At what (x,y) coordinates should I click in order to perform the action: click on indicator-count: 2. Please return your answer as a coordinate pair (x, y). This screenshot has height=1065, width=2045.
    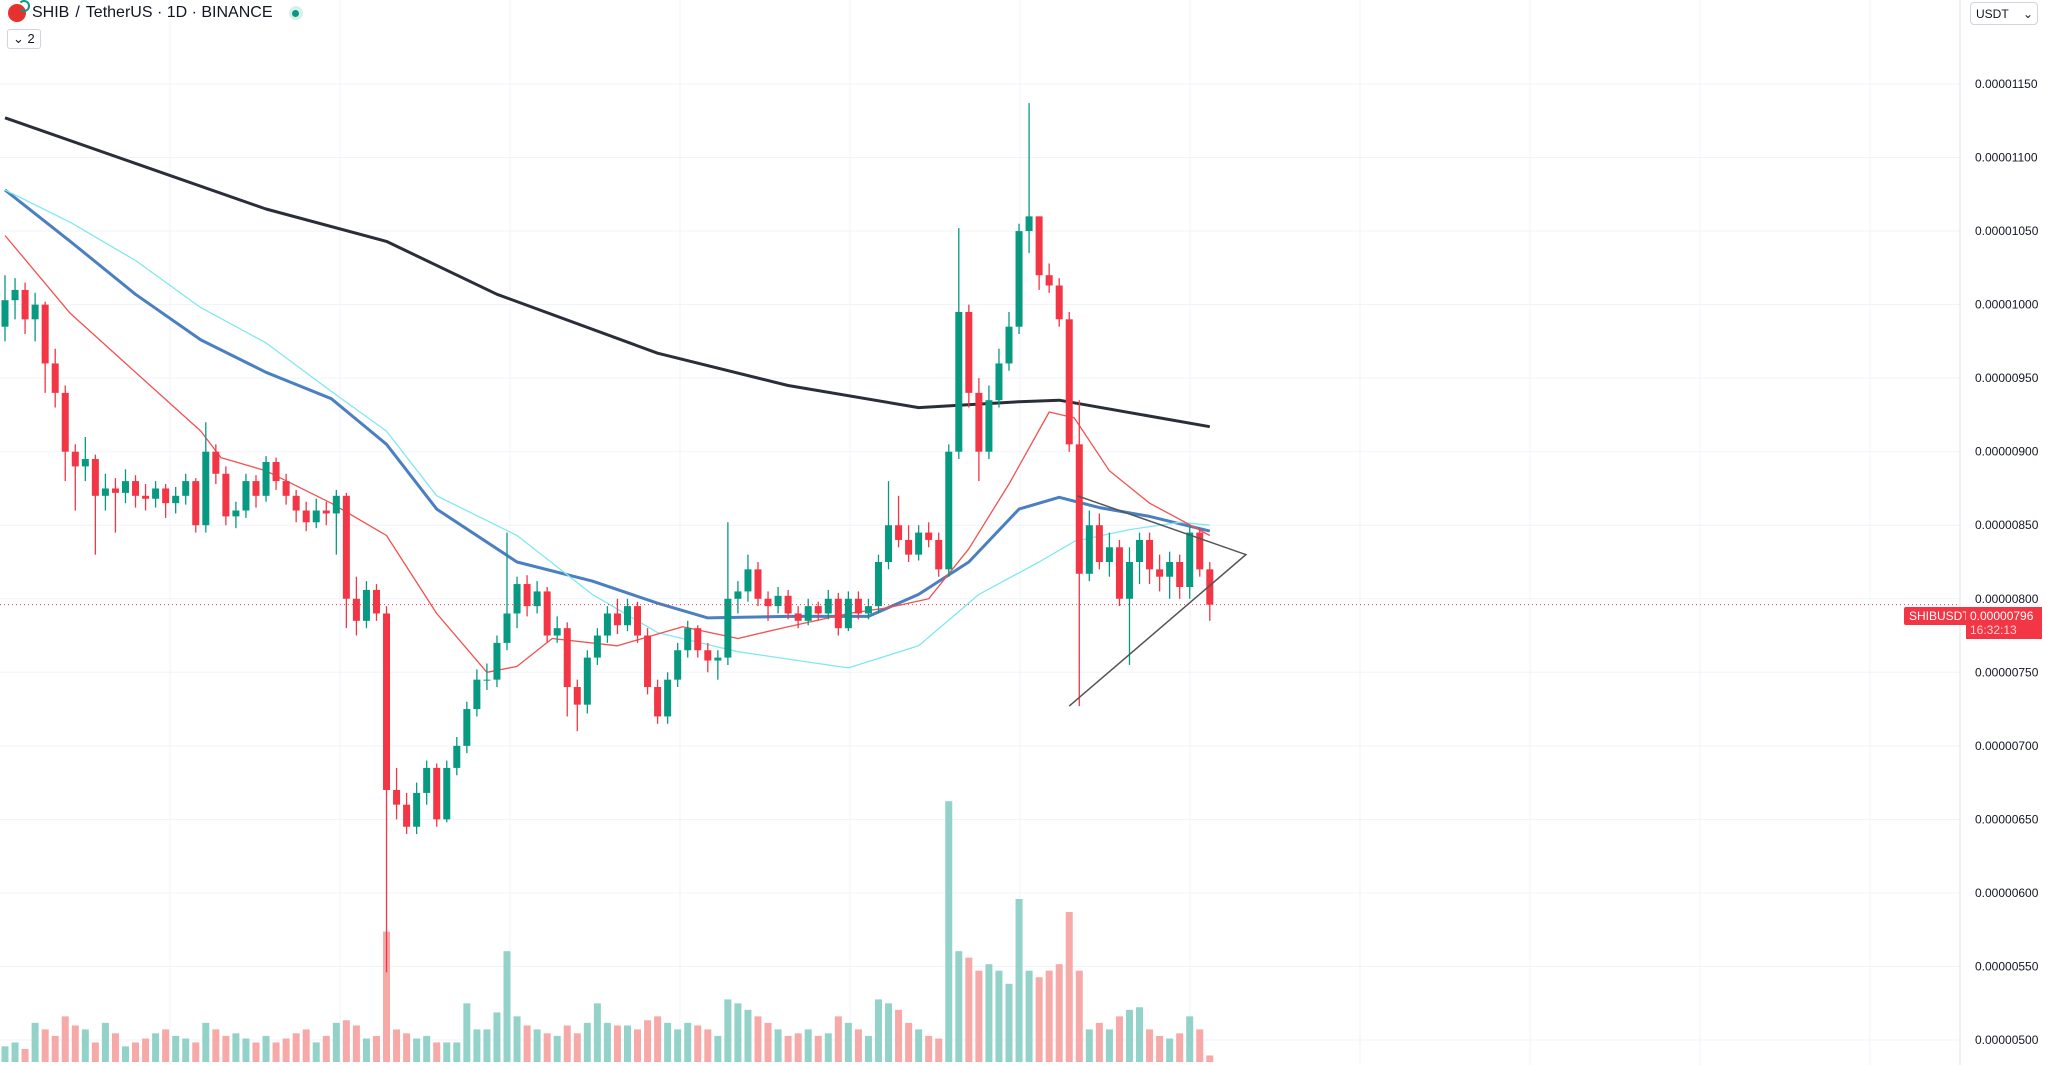
    Looking at the image, I should click on (31, 38).